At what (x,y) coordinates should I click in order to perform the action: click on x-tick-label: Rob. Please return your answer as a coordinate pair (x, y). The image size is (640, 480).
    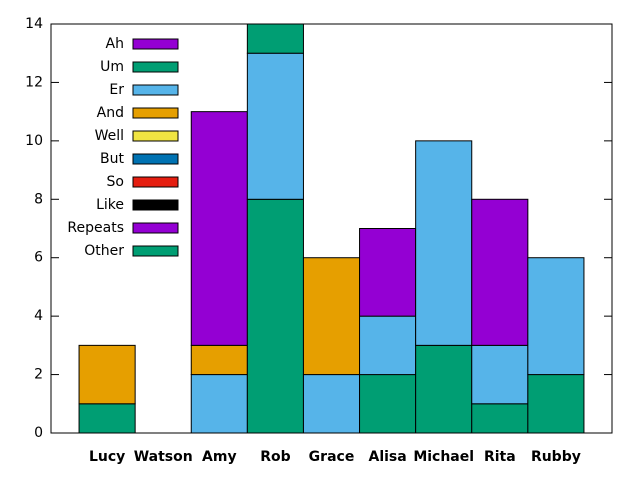
    Looking at the image, I should click on (275, 457).